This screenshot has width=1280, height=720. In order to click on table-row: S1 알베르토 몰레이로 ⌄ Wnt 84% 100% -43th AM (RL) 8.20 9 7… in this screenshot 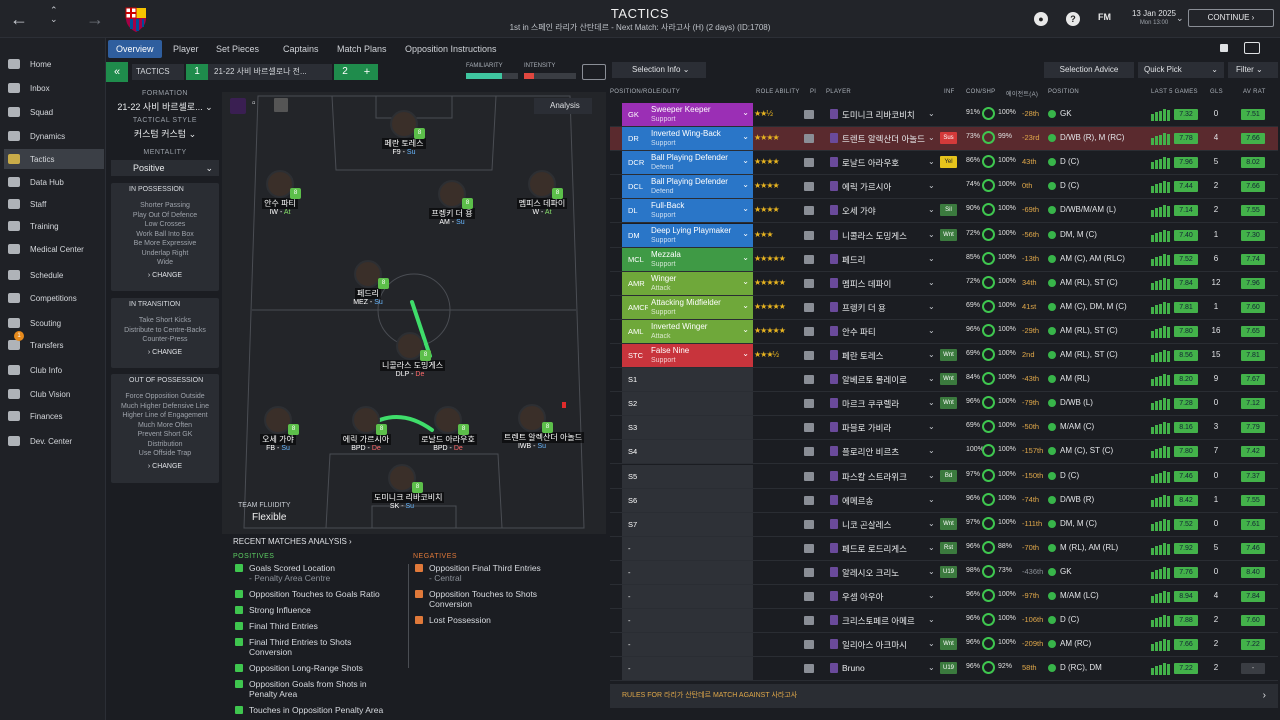, I will do `click(944, 380)`.